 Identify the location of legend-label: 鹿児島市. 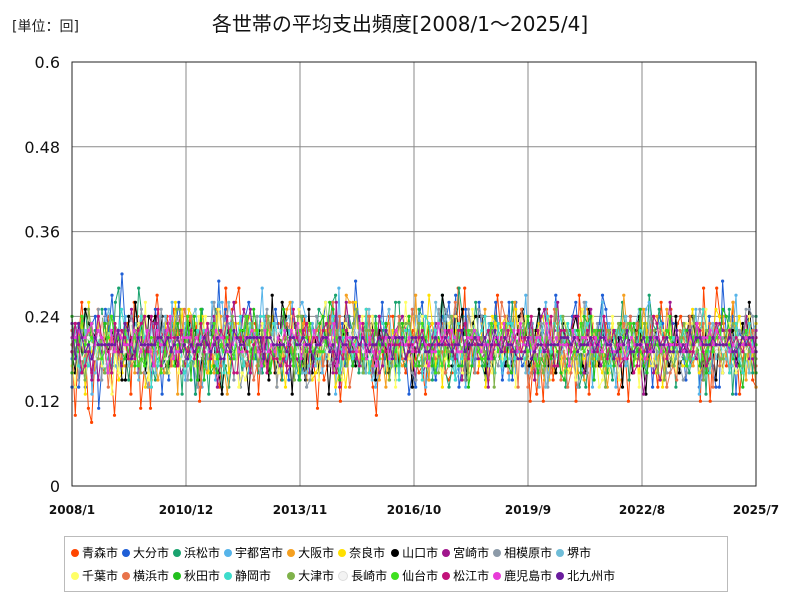
(528, 576).